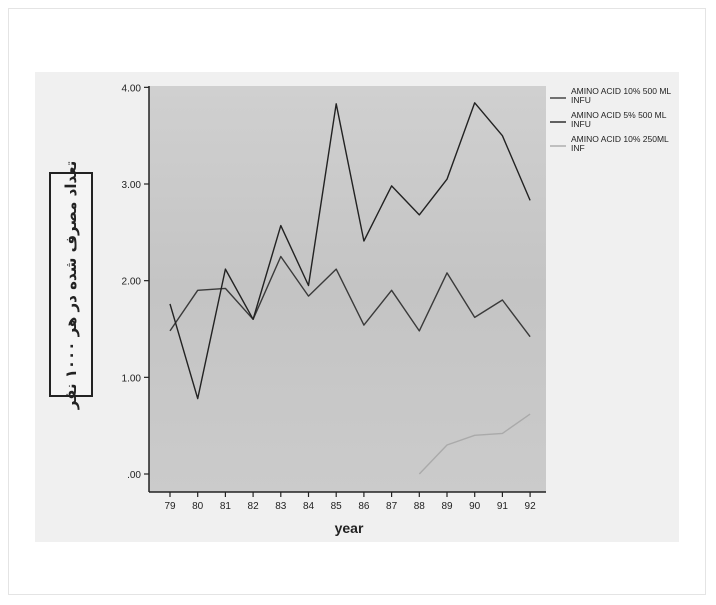 The width and height of the screenshot is (716, 605). I want to click on x-tick-label: 85, so click(337, 506).